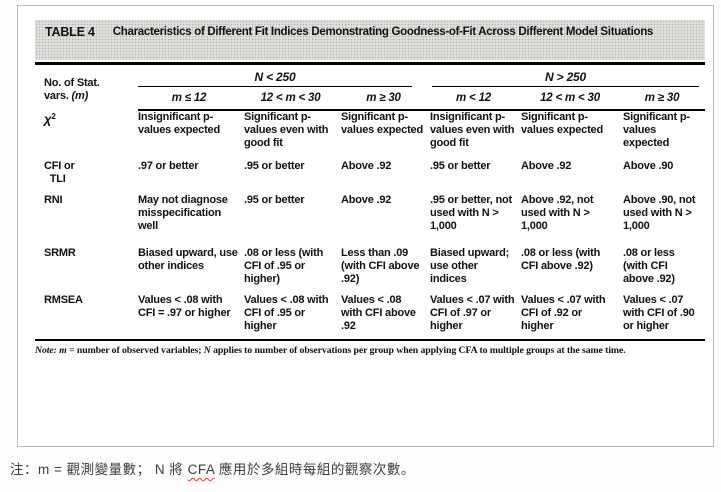 The width and height of the screenshot is (721, 492). Describe the element at coordinates (572, 317) in the screenshot. I see `cell: Values < .07 with CFI of .92 or higher` at that location.